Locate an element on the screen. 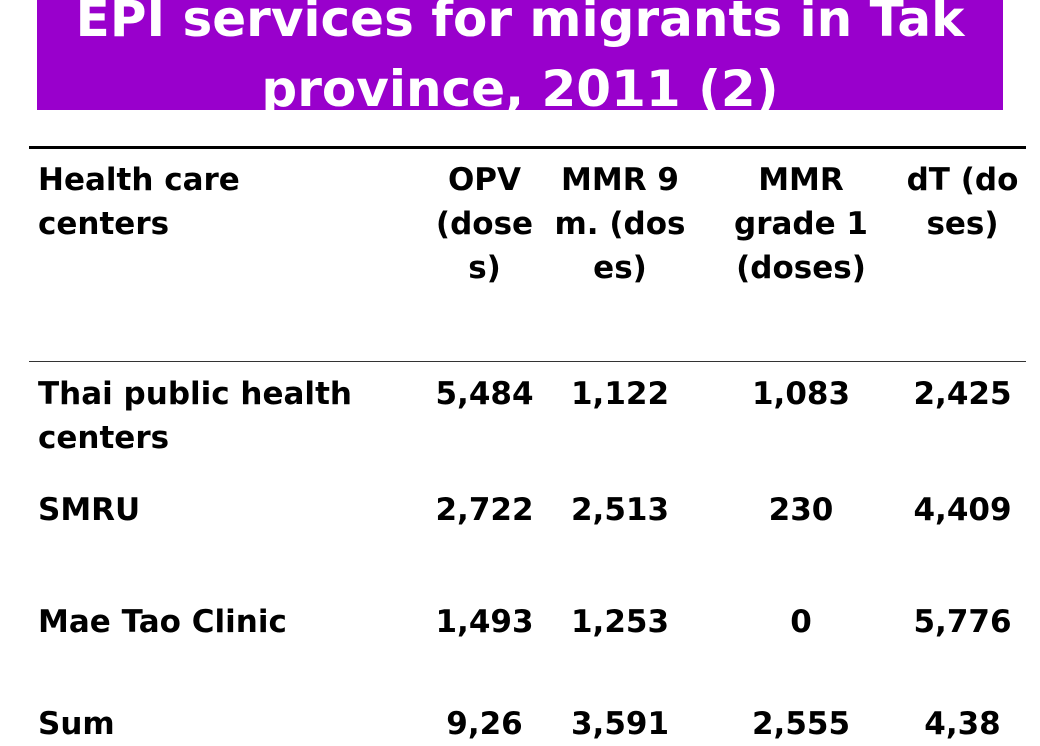 This screenshot has width=1040, height=746. row-mmr-9m: 1,122 is located at coordinates (620, 394).